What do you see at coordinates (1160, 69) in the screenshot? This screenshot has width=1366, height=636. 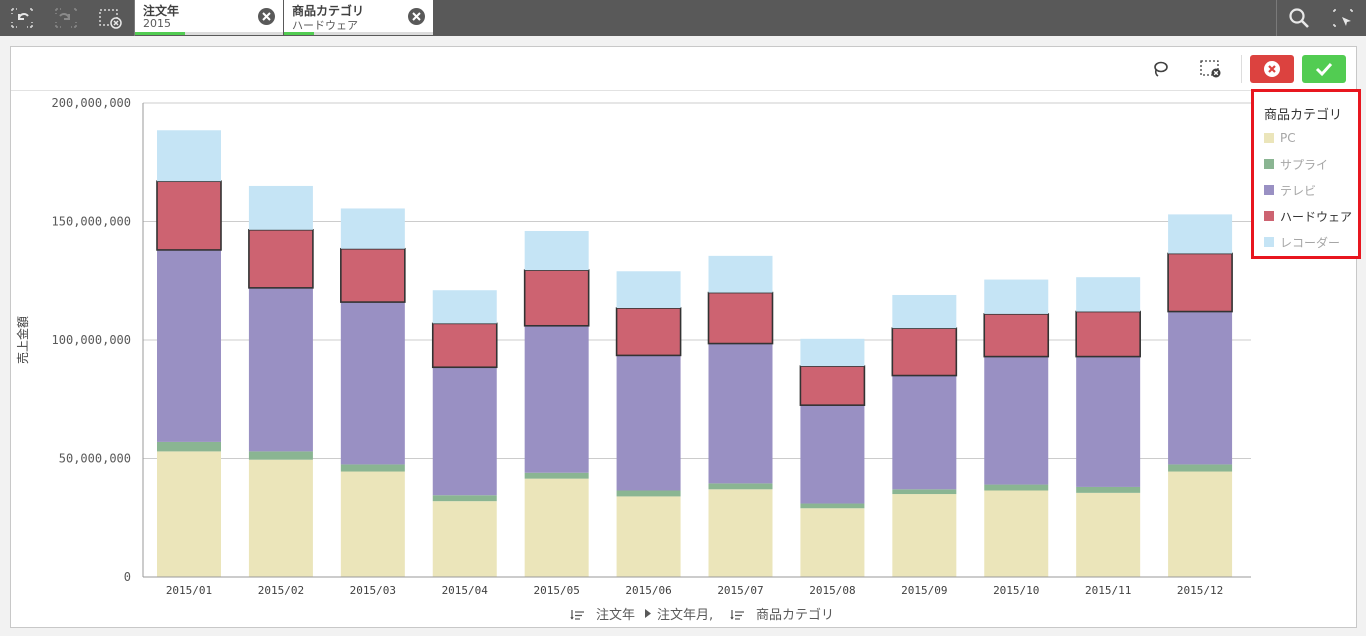 I see `lasso-icon` at bounding box center [1160, 69].